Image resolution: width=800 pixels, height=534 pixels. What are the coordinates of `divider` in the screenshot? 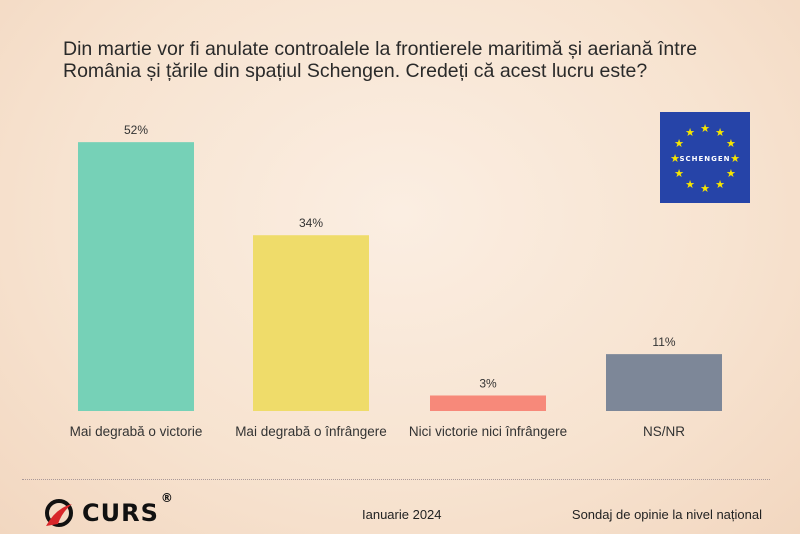 It's located at (396, 479).